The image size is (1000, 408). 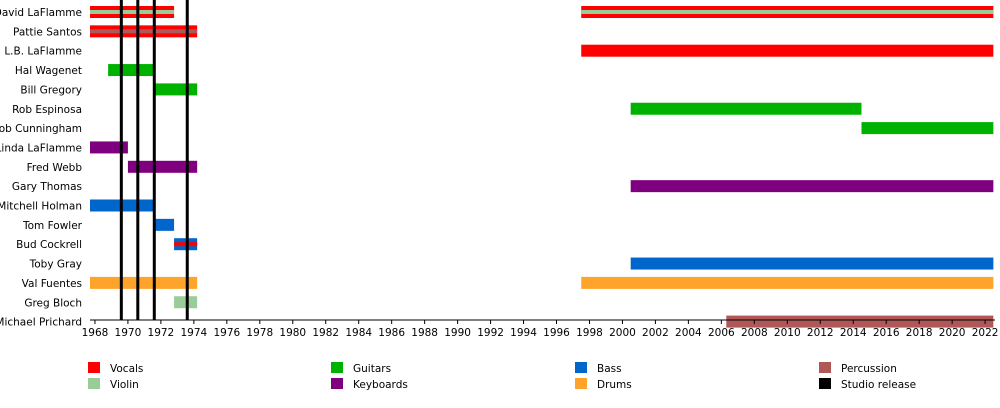 I want to click on member-label-gary-thomas: Gary Thomas, so click(x=47, y=187).